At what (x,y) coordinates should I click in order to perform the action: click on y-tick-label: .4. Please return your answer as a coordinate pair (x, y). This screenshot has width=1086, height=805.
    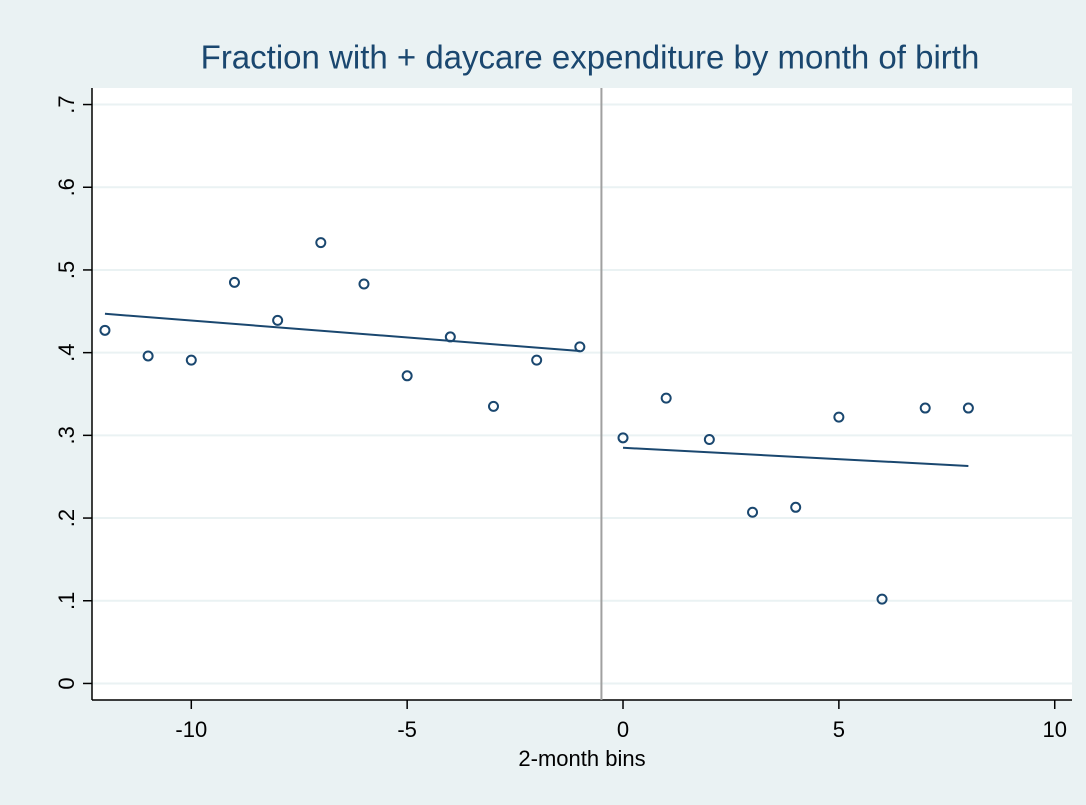
    Looking at the image, I should click on (66, 352).